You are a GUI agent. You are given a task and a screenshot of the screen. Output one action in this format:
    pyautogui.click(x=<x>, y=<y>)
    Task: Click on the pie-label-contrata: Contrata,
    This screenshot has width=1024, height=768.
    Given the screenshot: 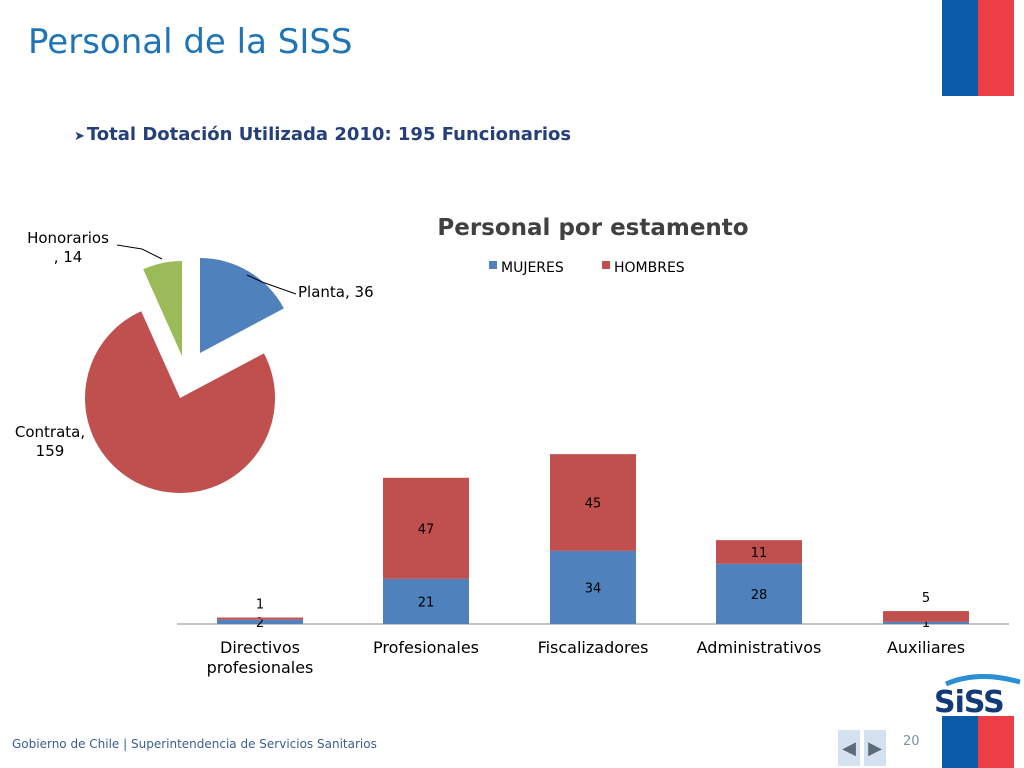 What is the action you would take?
    pyautogui.click(x=50, y=432)
    